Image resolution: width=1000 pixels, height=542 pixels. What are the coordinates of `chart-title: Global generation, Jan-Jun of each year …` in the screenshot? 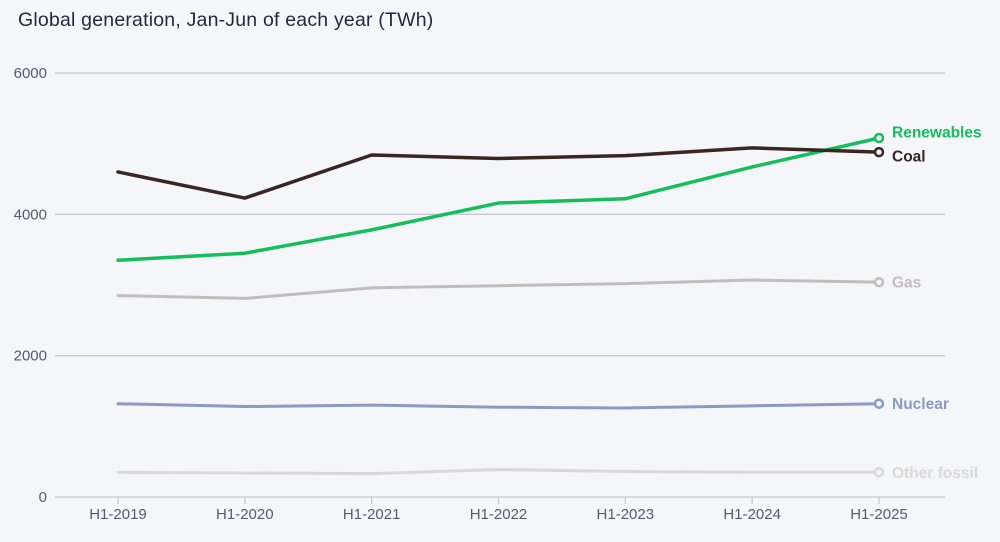 It's located at (226, 20).